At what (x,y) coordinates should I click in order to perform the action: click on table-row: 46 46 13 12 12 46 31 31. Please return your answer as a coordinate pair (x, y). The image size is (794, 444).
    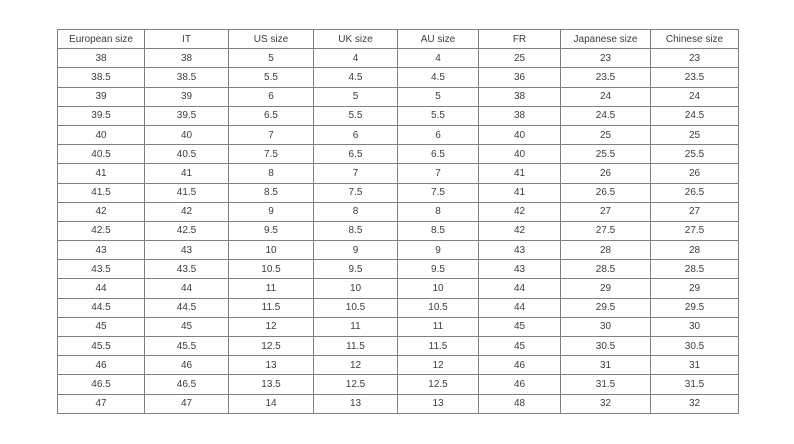
    Looking at the image, I should click on (398, 365).